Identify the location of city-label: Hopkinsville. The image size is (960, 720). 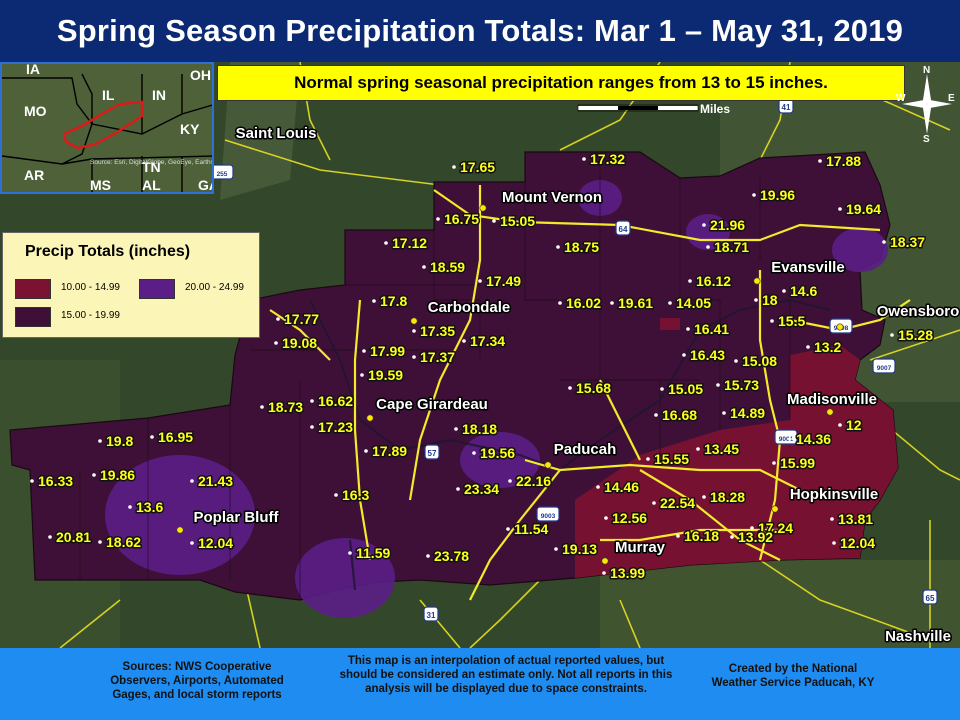
(834, 494).